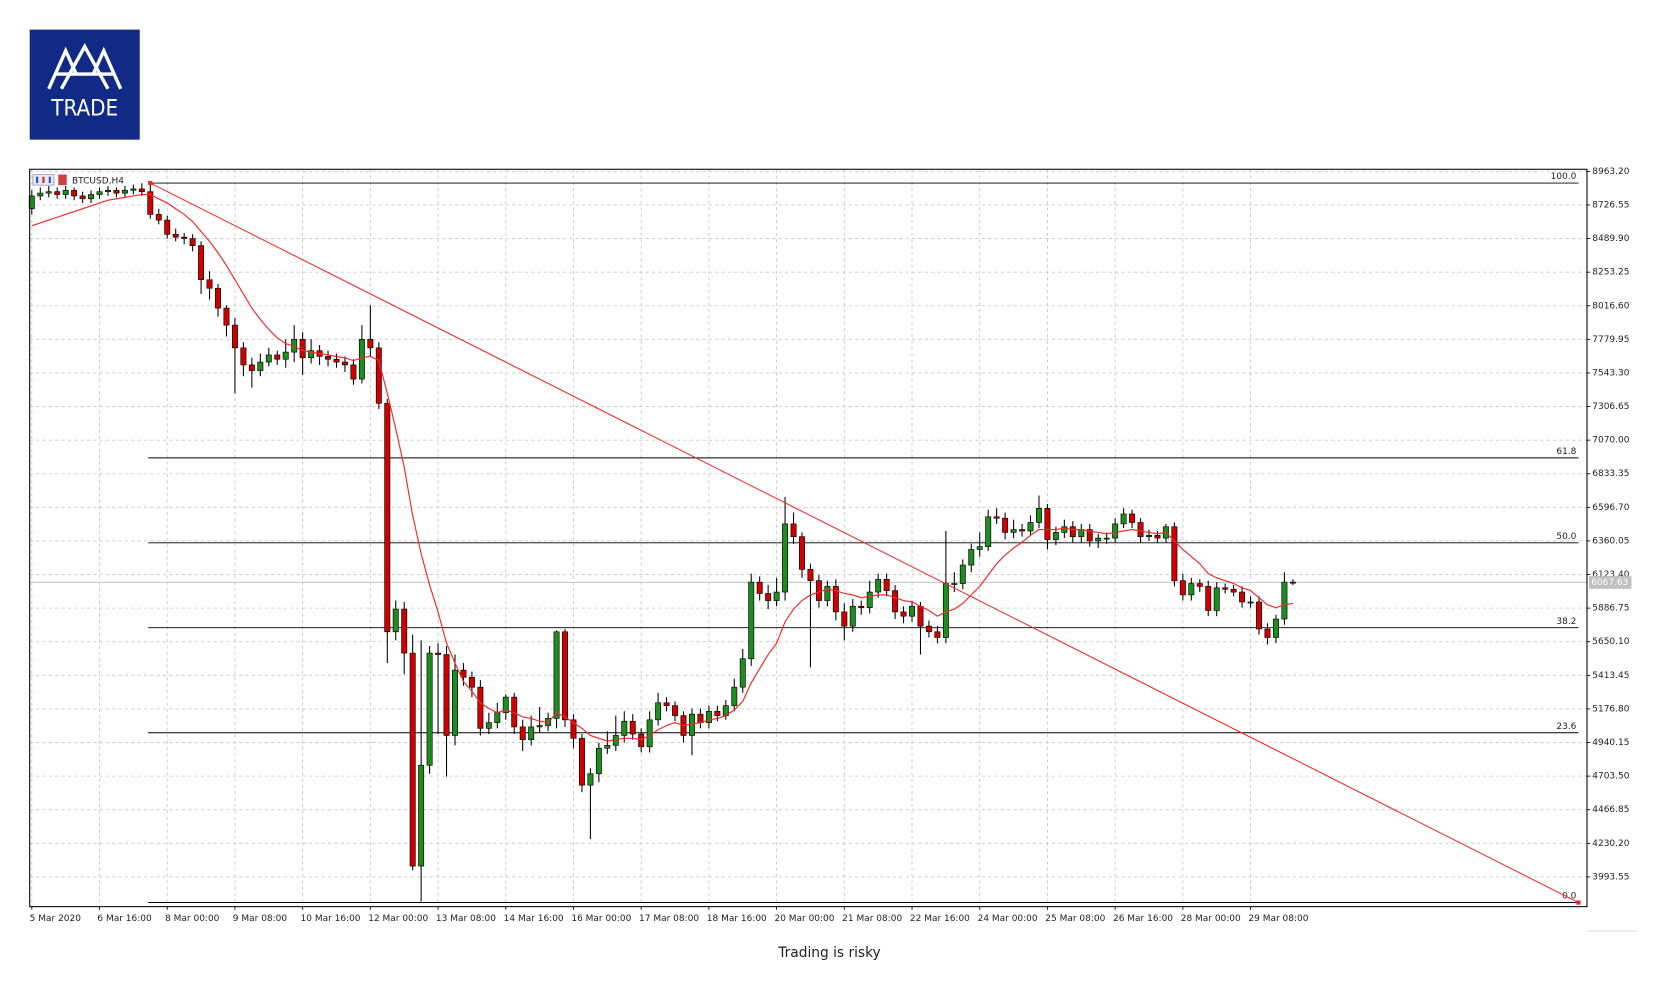 The height and width of the screenshot is (986, 1659). Describe the element at coordinates (85, 66) in the screenshot. I see `logo-mark` at that location.